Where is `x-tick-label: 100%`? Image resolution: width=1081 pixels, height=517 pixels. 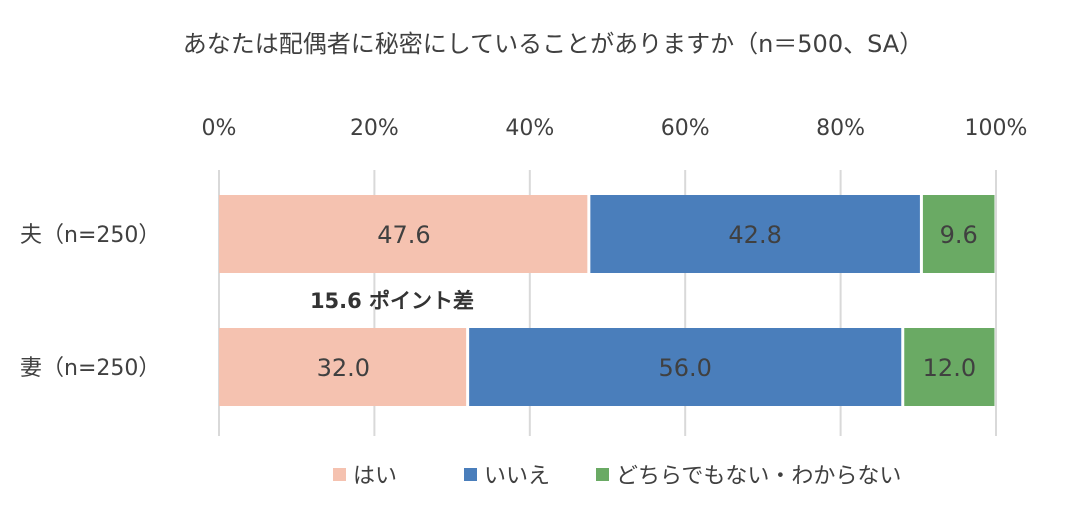 x-tick-label: 100% is located at coordinates (996, 128).